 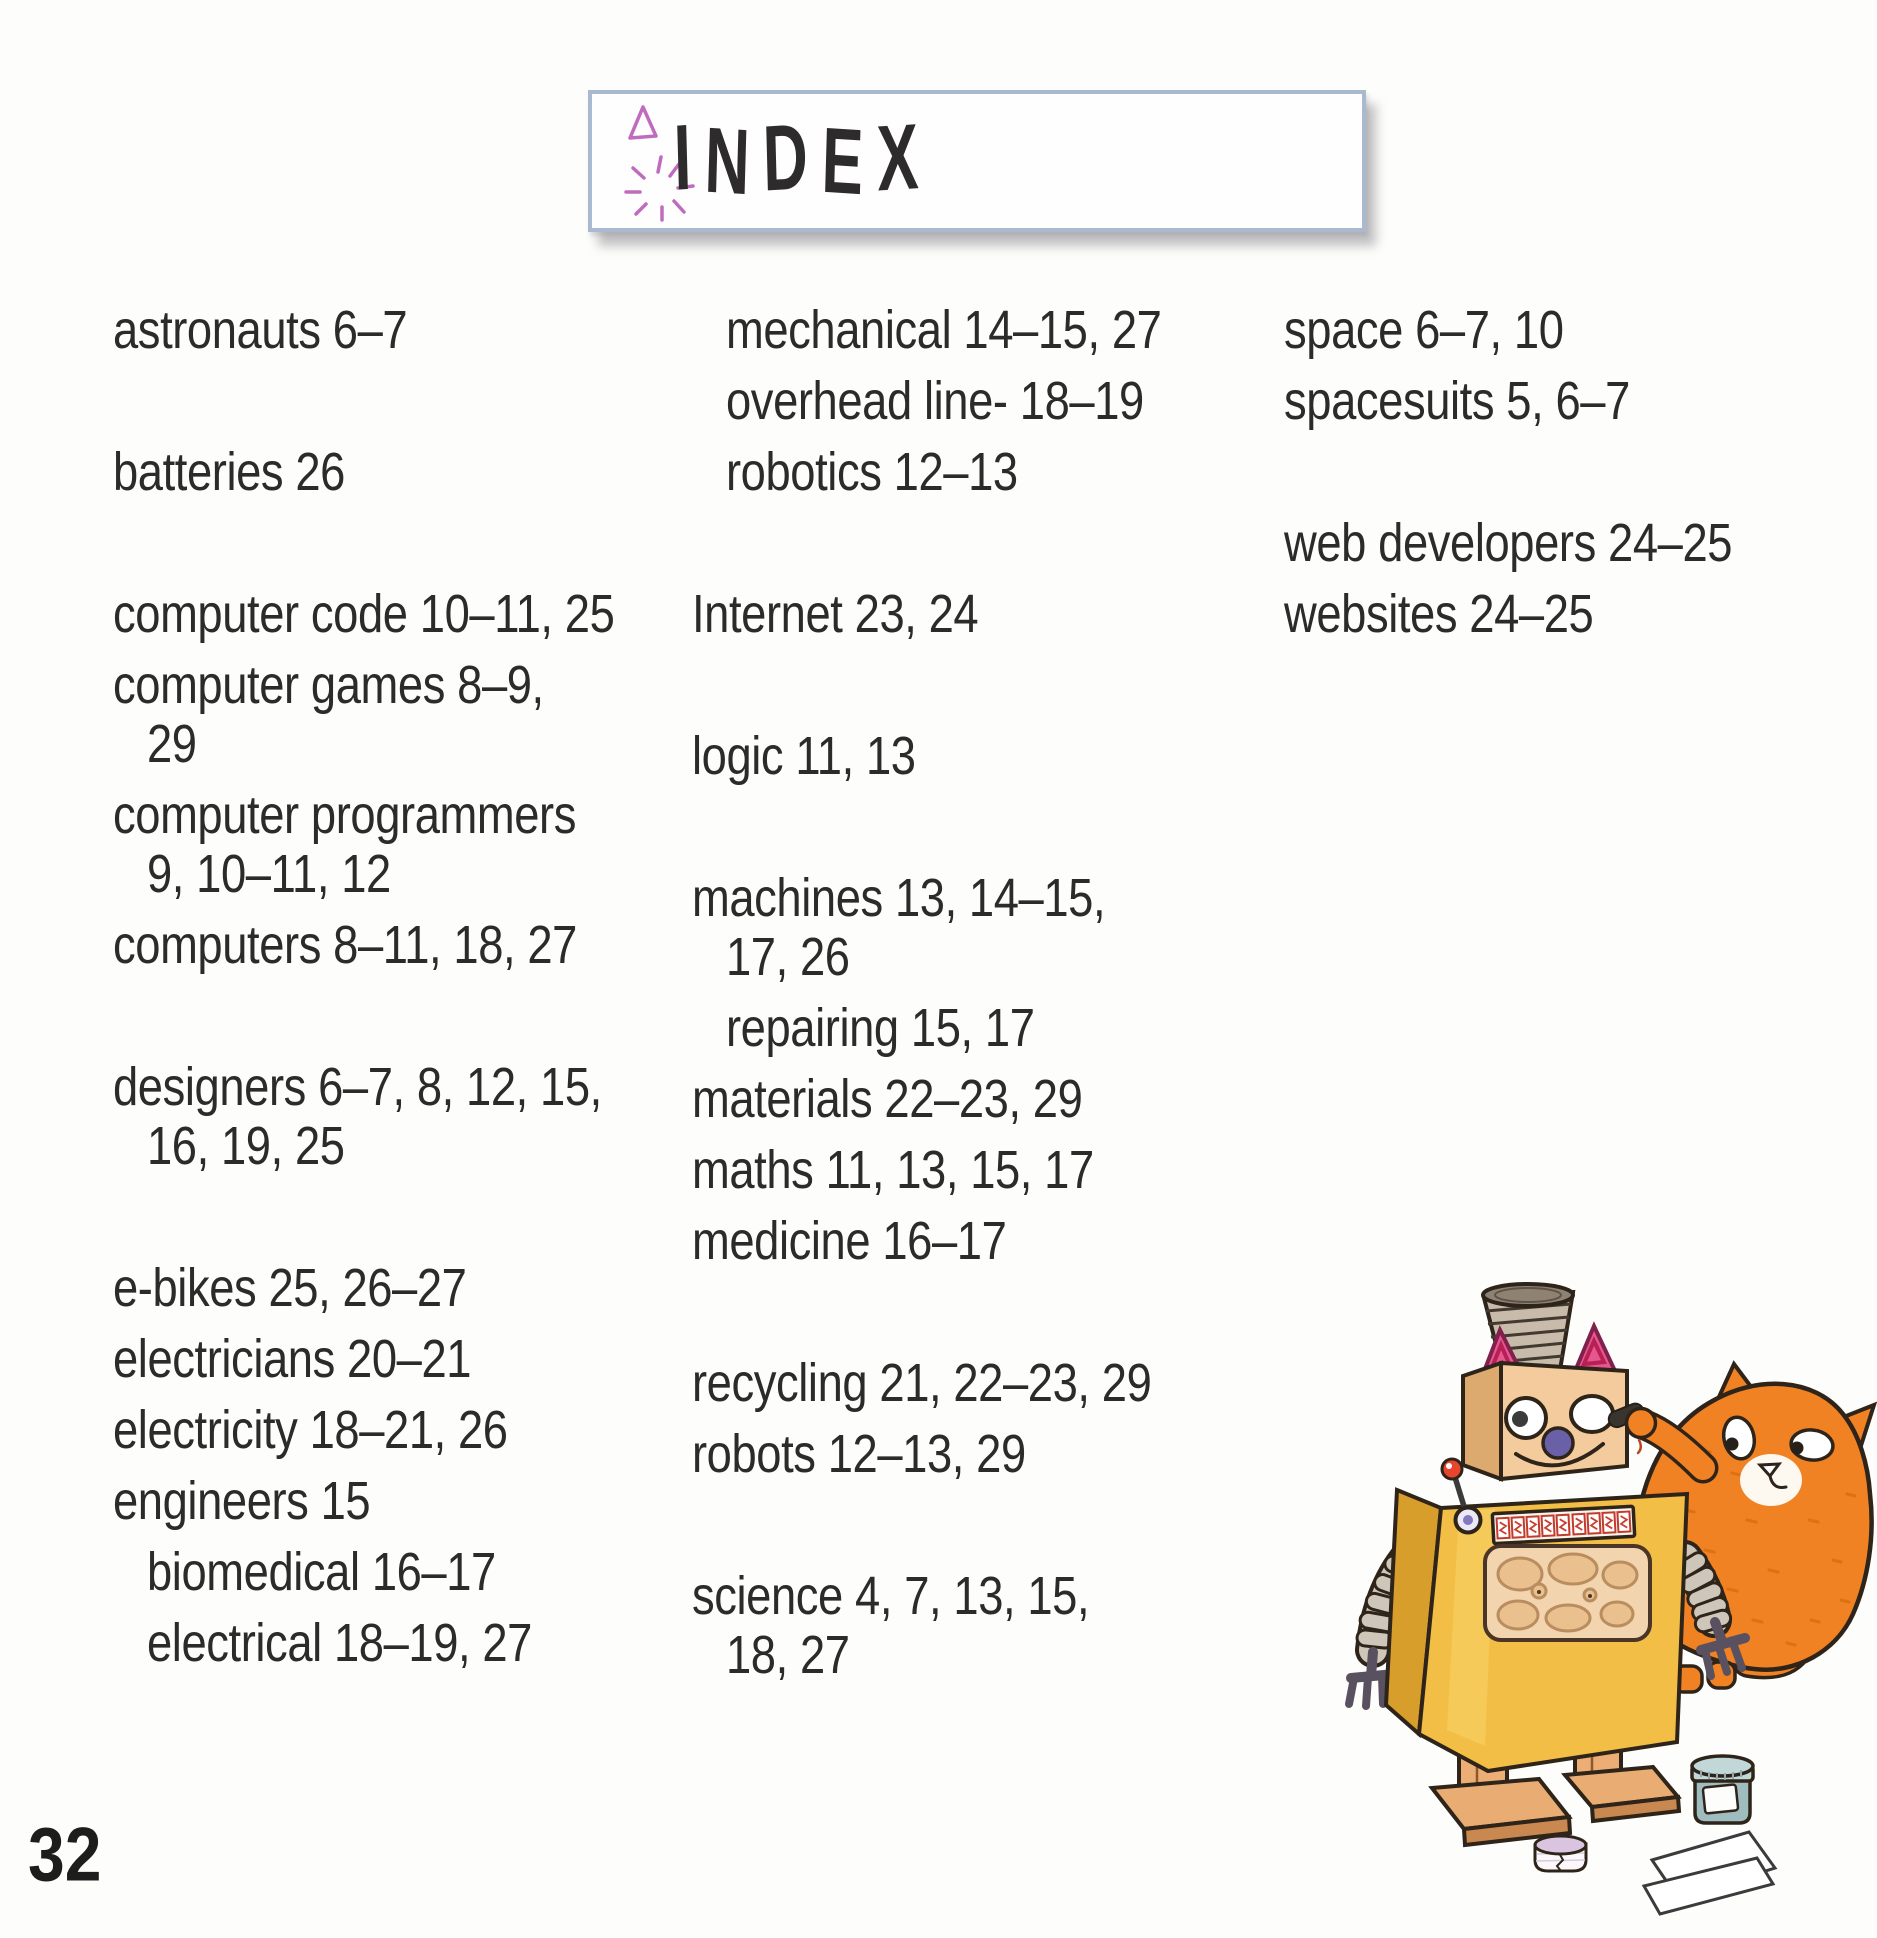 I want to click on index-entry: mechanical 14–15, 27, so click(x=944, y=330).